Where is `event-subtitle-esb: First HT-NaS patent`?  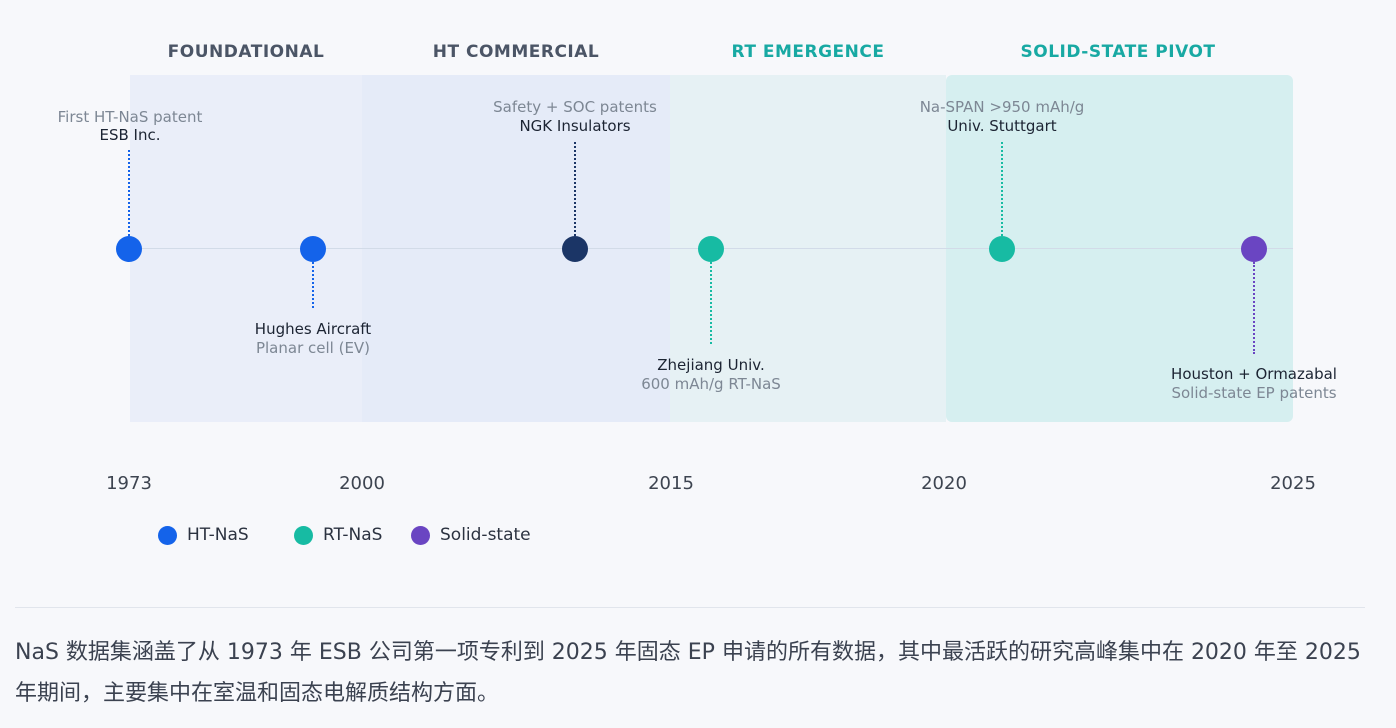
event-subtitle-esb: First HT-NaS patent is located at coordinates (130, 117).